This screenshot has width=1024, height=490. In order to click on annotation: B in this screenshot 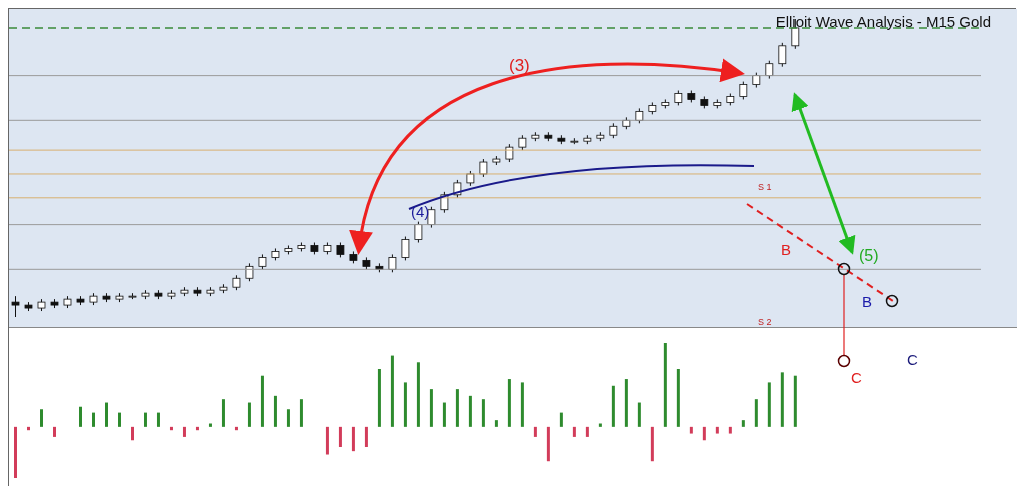, I will do `click(786, 249)`.